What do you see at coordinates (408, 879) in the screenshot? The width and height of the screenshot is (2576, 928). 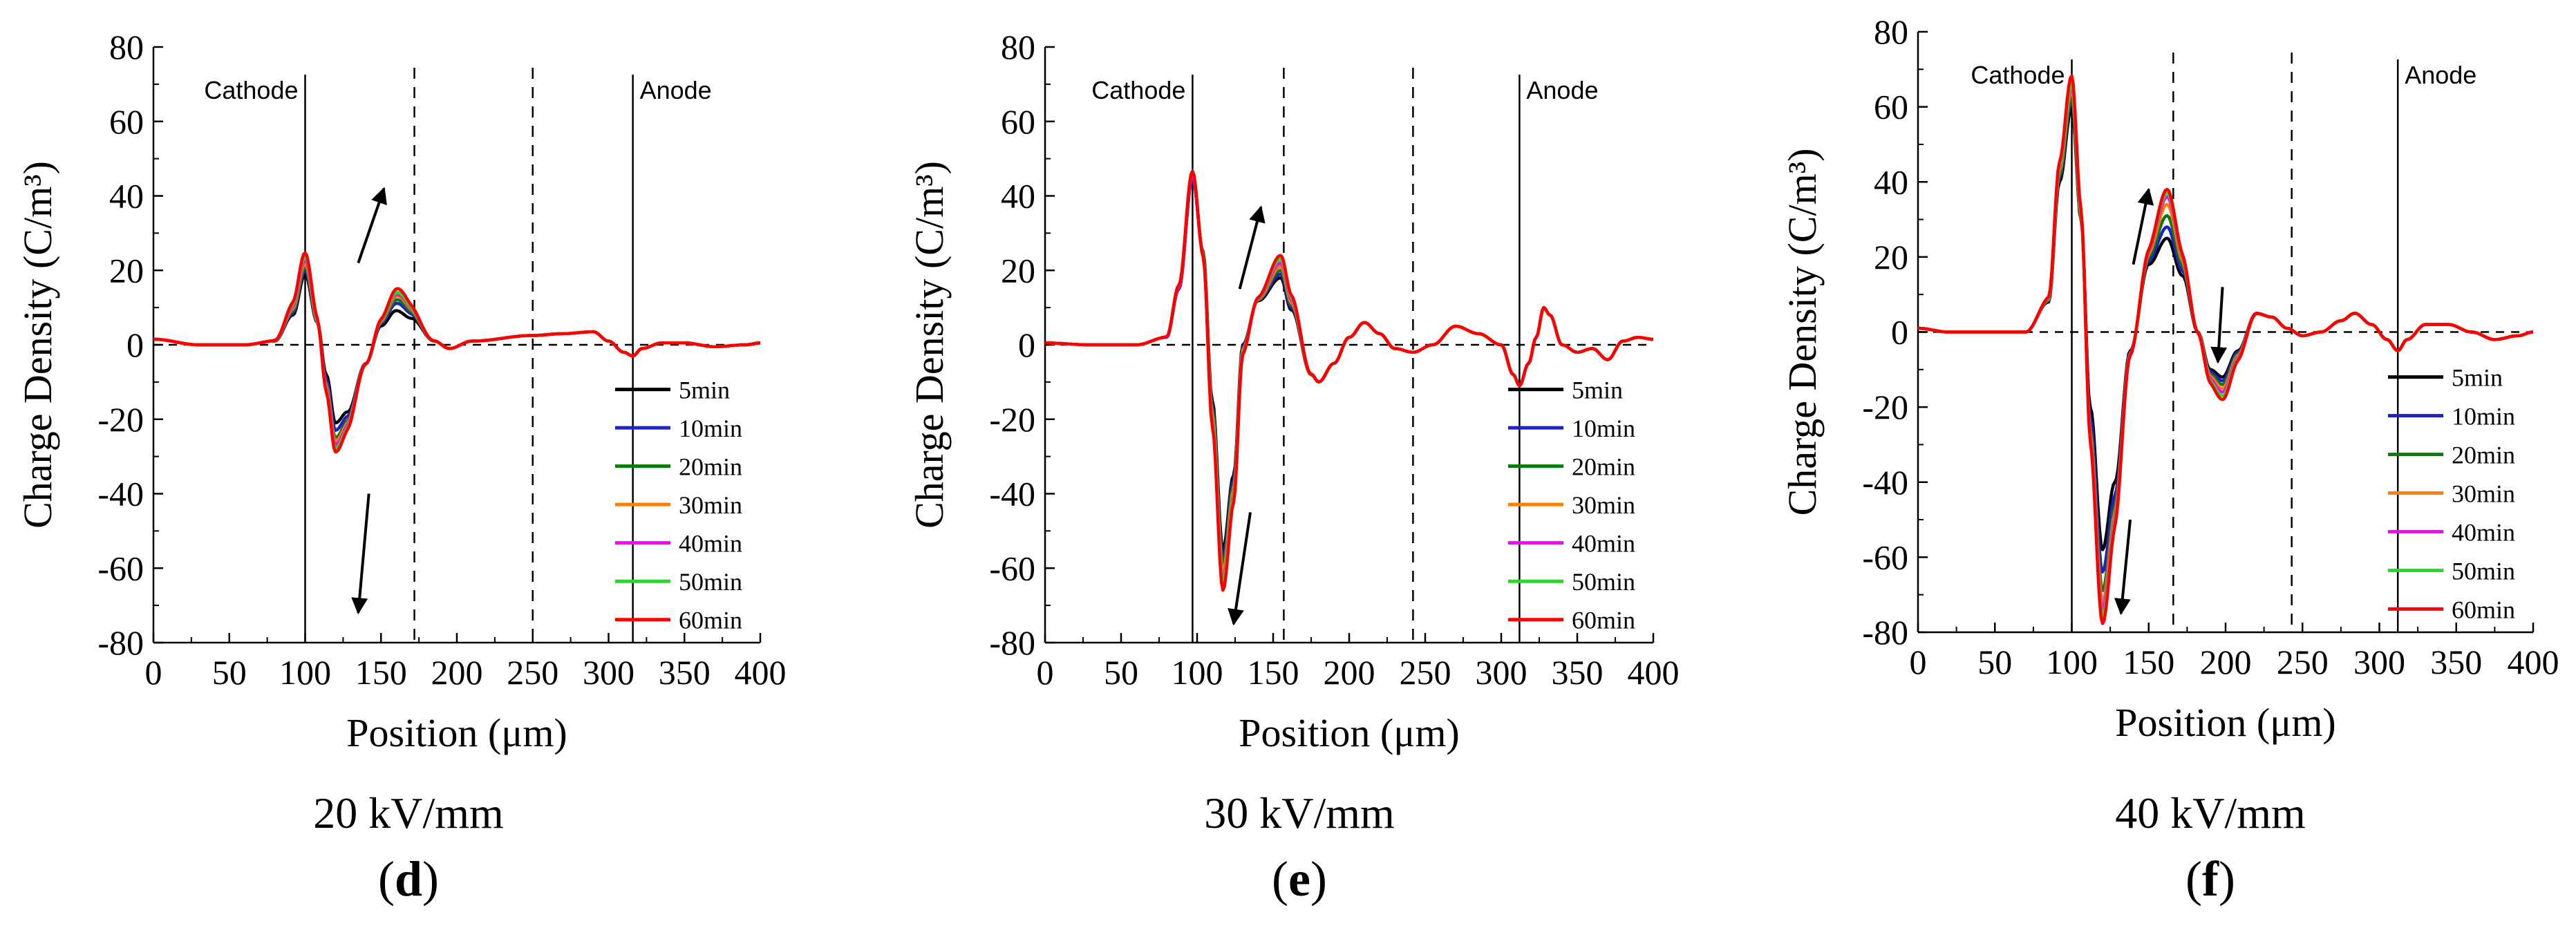 I see `panel-label: (d)` at bounding box center [408, 879].